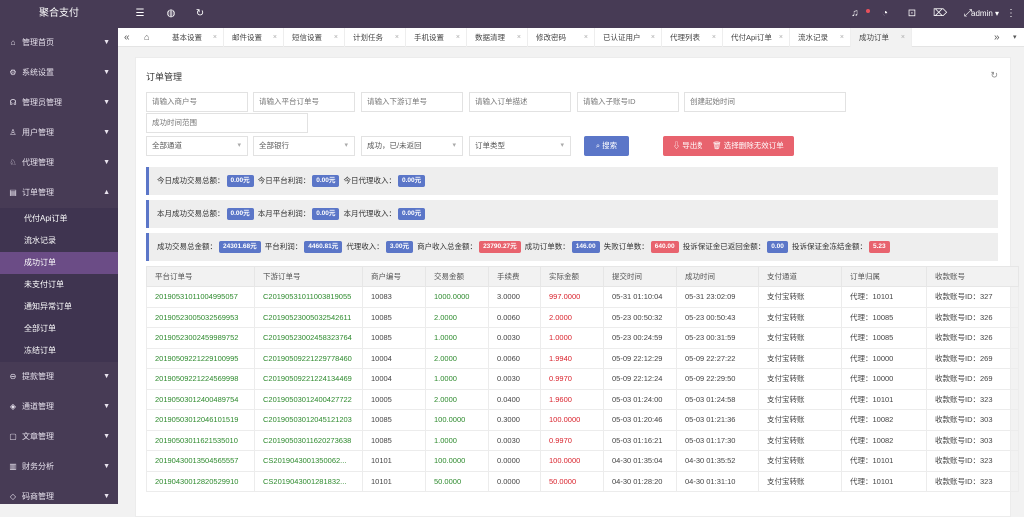 The width and height of the screenshot is (1024, 517). What do you see at coordinates (59, 241) in the screenshot?
I see `sidebar-subitem-1: 流水记录` at bounding box center [59, 241].